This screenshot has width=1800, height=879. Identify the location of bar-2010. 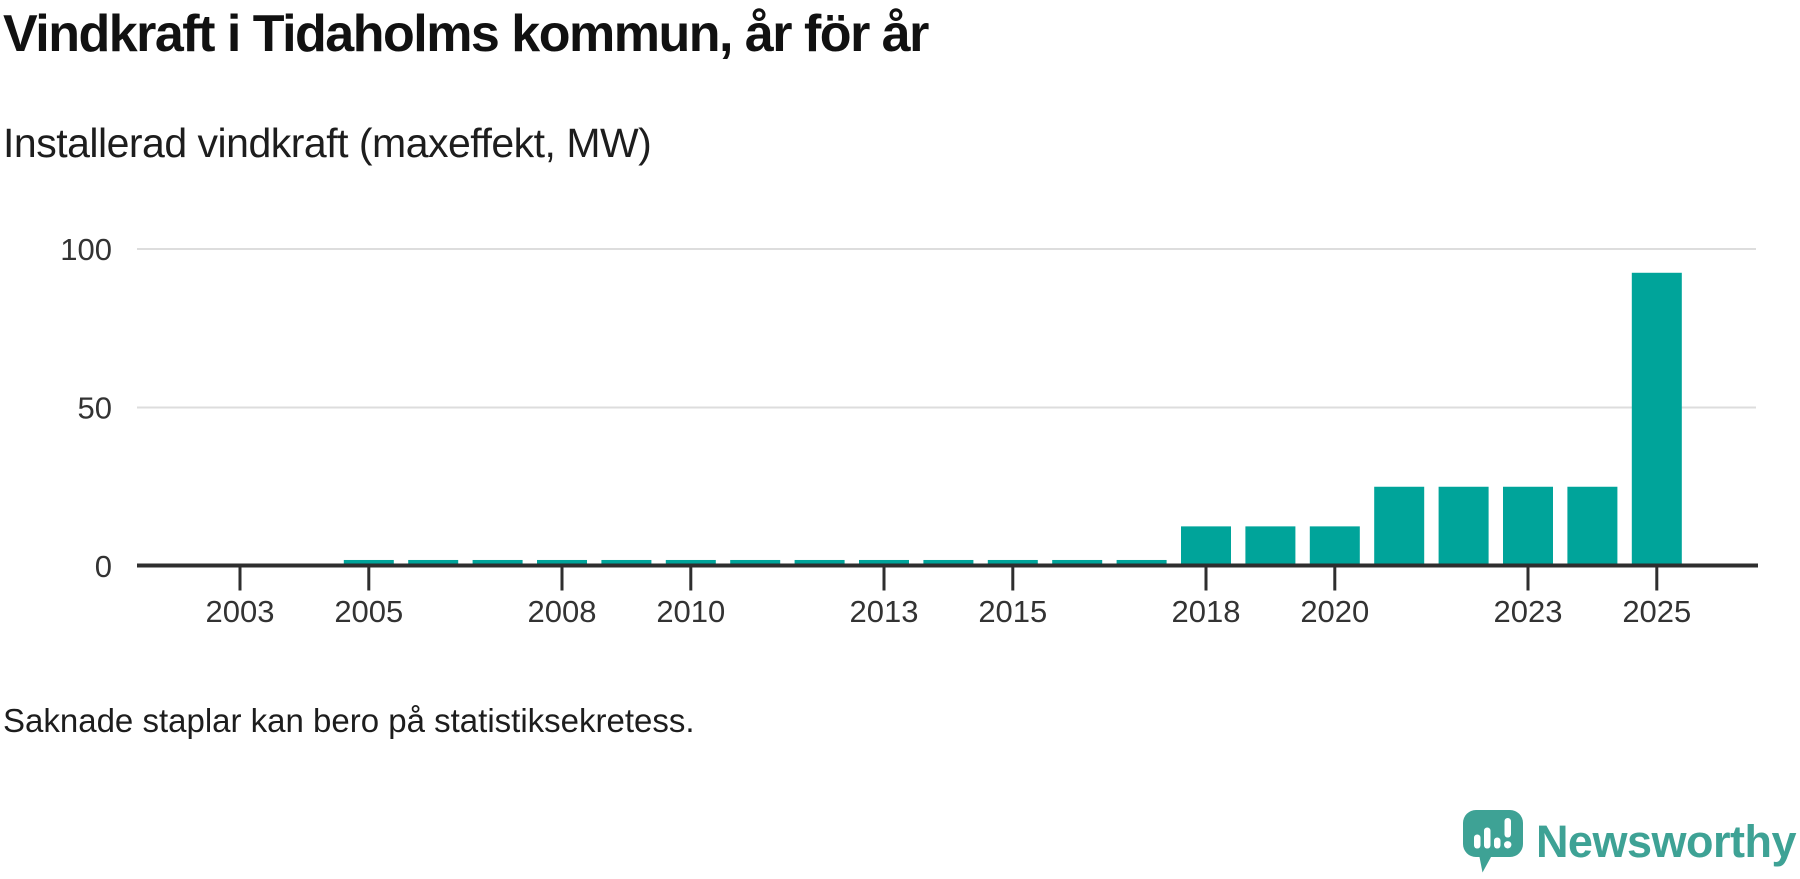
(690, 562).